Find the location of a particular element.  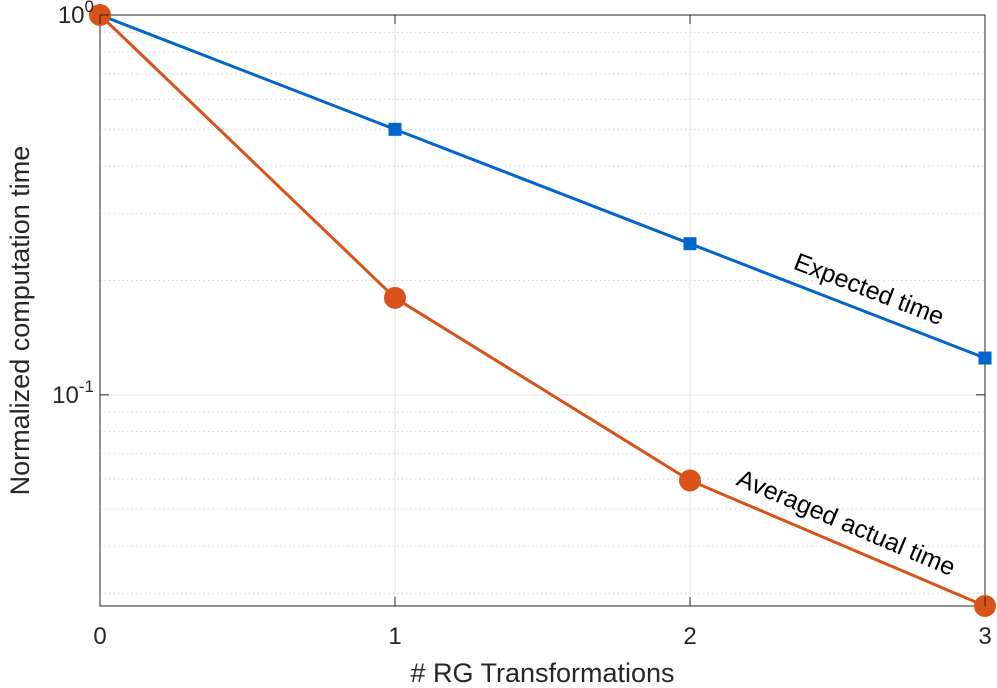

x-tick-label: 2 is located at coordinates (689, 636).